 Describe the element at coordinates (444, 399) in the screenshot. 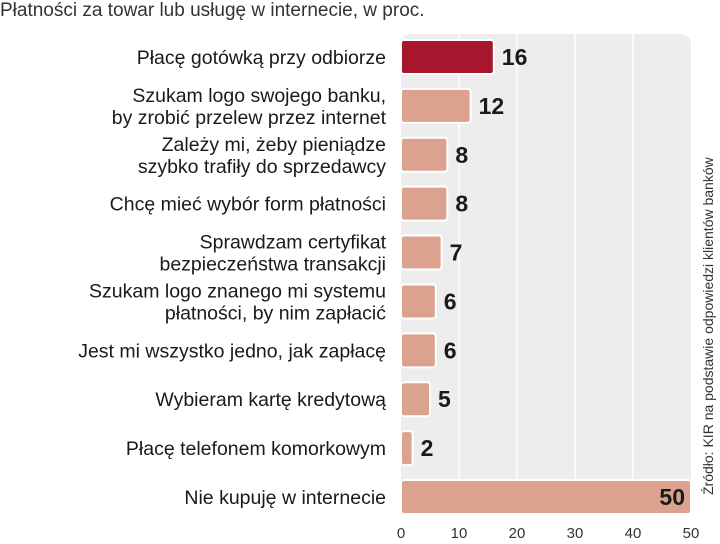

I see `bar-value-label: 5` at that location.